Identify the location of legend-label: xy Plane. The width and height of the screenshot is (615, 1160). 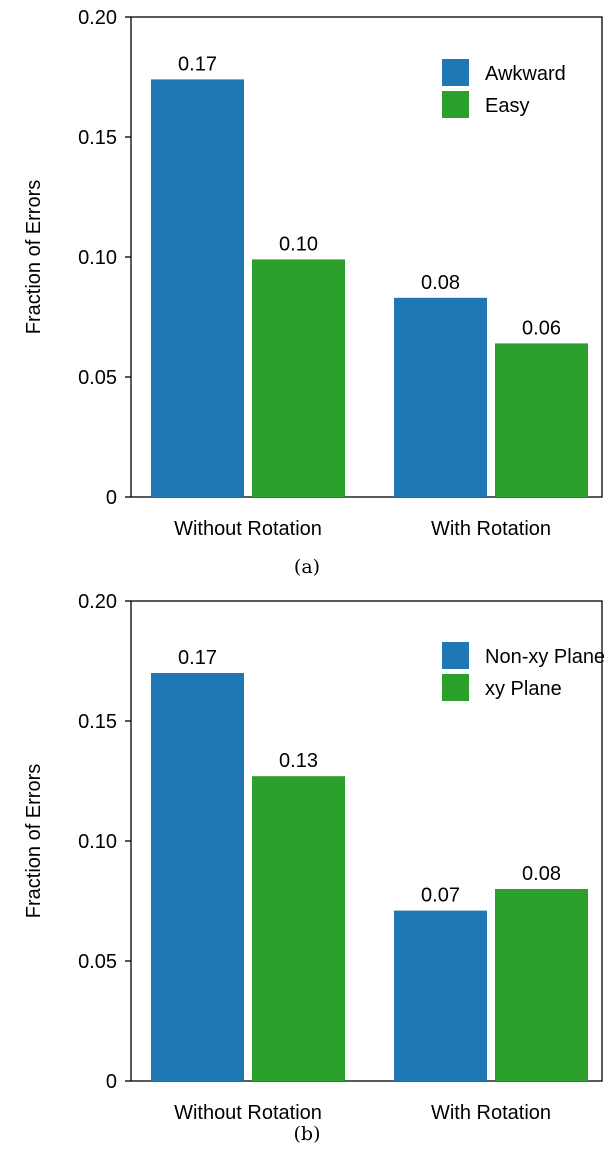
(523, 689).